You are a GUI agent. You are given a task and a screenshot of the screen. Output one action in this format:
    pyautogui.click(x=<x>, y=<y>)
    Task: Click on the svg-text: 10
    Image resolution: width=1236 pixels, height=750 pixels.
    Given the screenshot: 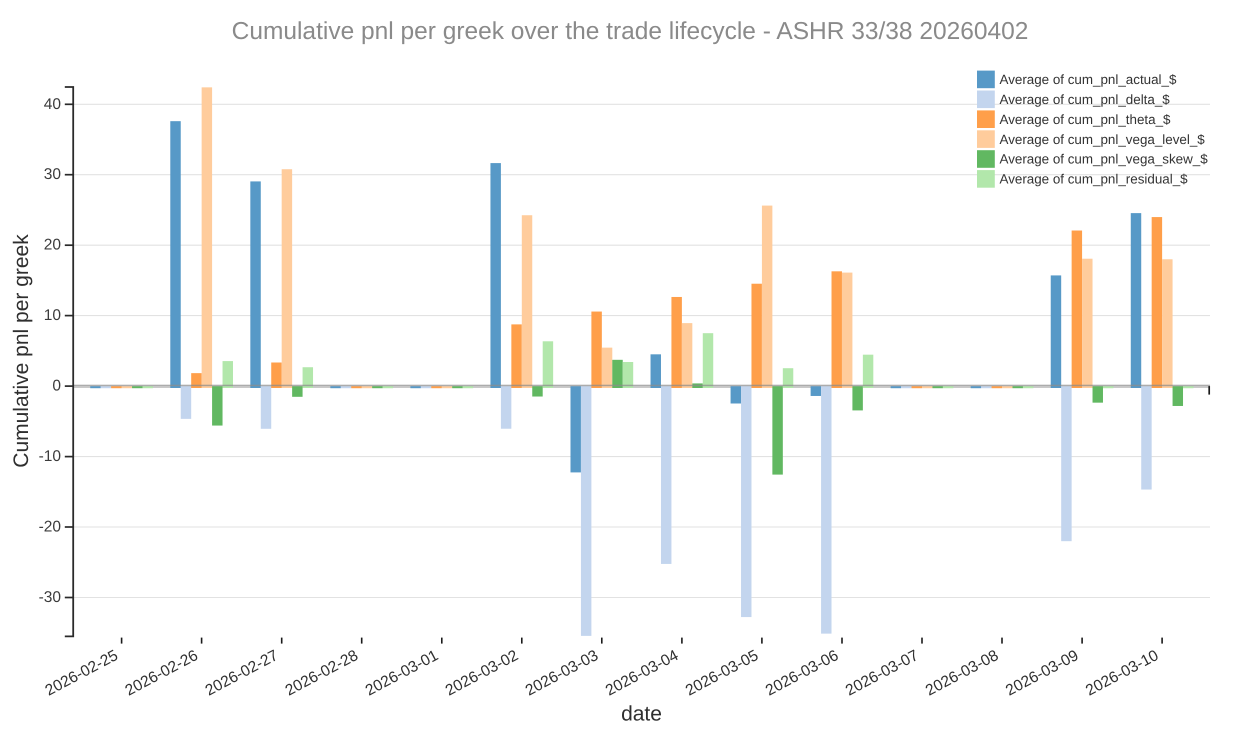 What is the action you would take?
    pyautogui.click(x=53, y=315)
    